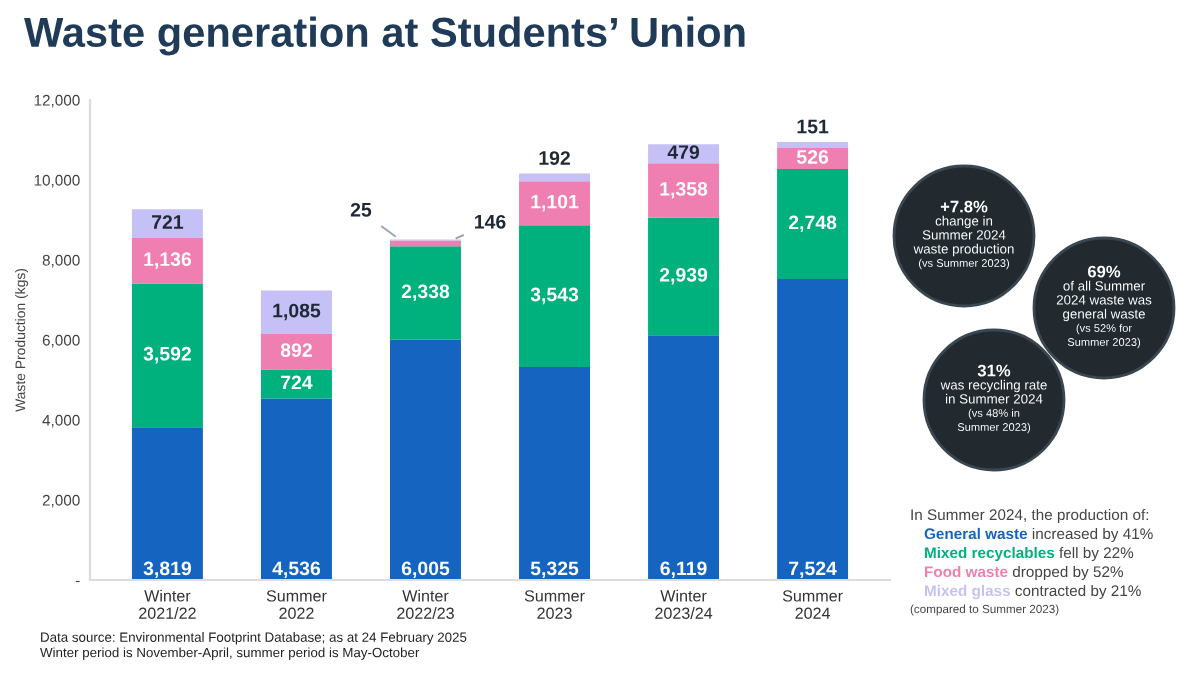 This screenshot has width=1204, height=678. I want to click on data-label: 151, so click(813, 126).